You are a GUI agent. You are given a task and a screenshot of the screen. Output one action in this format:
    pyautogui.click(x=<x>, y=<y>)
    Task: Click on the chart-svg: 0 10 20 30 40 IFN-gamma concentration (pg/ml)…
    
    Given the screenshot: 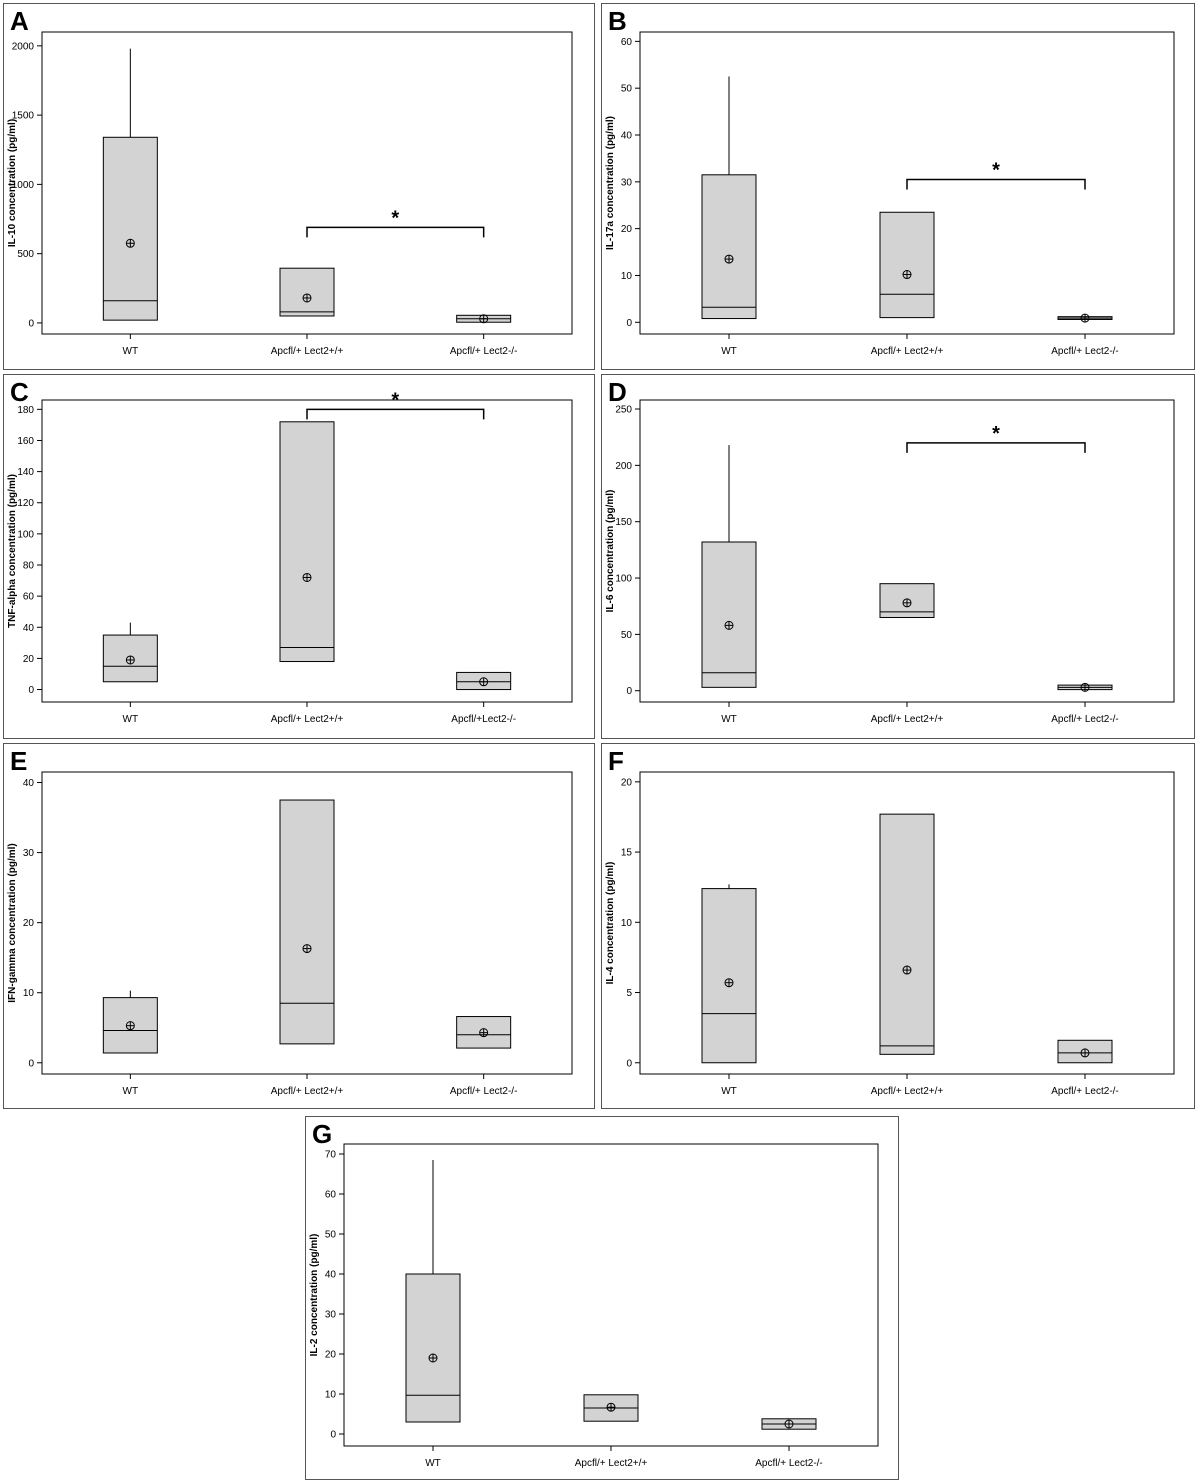 What is the action you would take?
    pyautogui.click(x=290, y=934)
    